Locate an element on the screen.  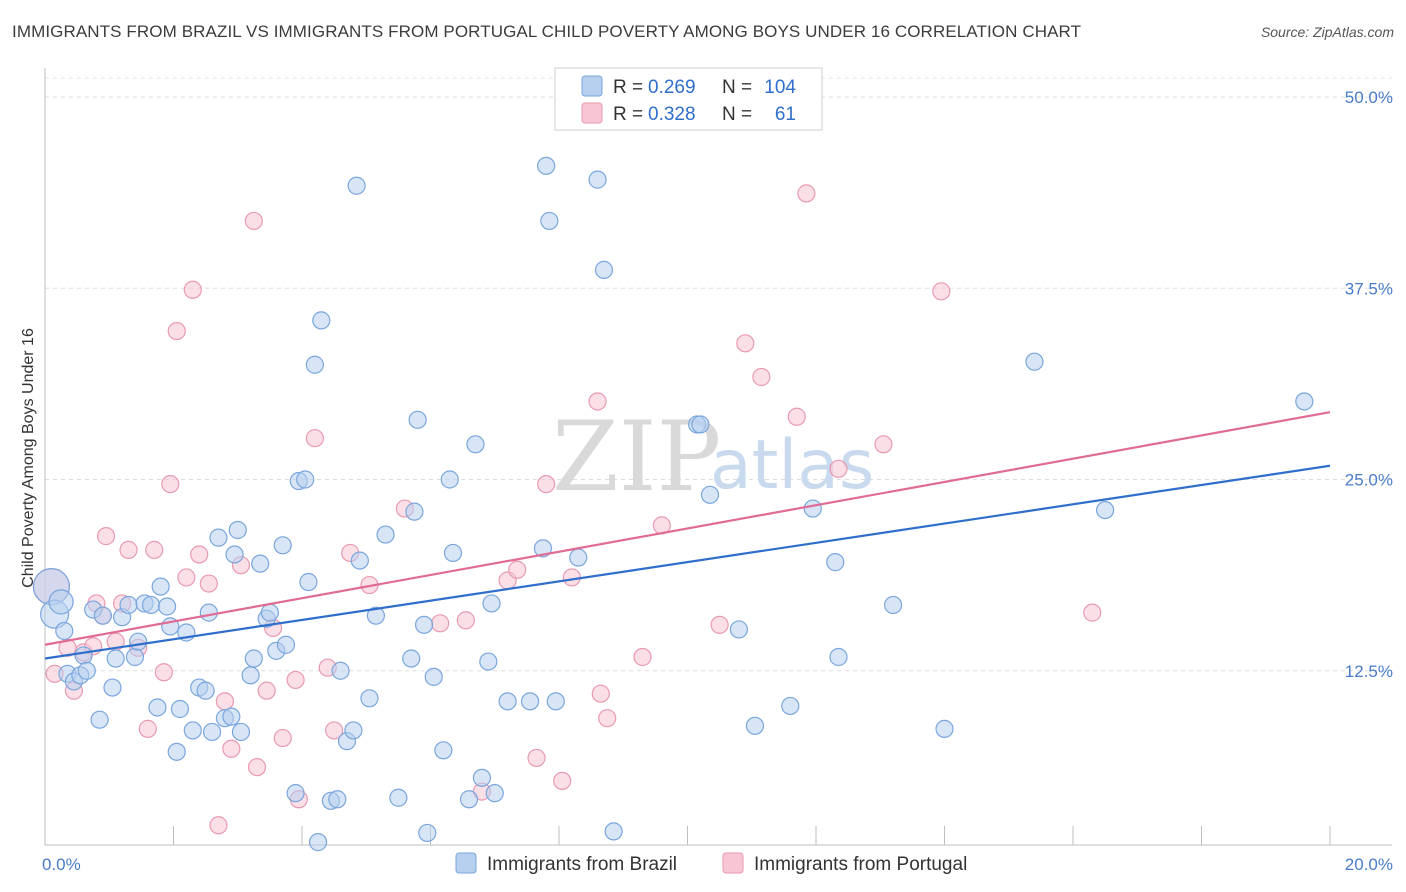
correlation-legend: R = 0.269 N = 104 R = 0.328 N = 61 is located at coordinates (688, 99).